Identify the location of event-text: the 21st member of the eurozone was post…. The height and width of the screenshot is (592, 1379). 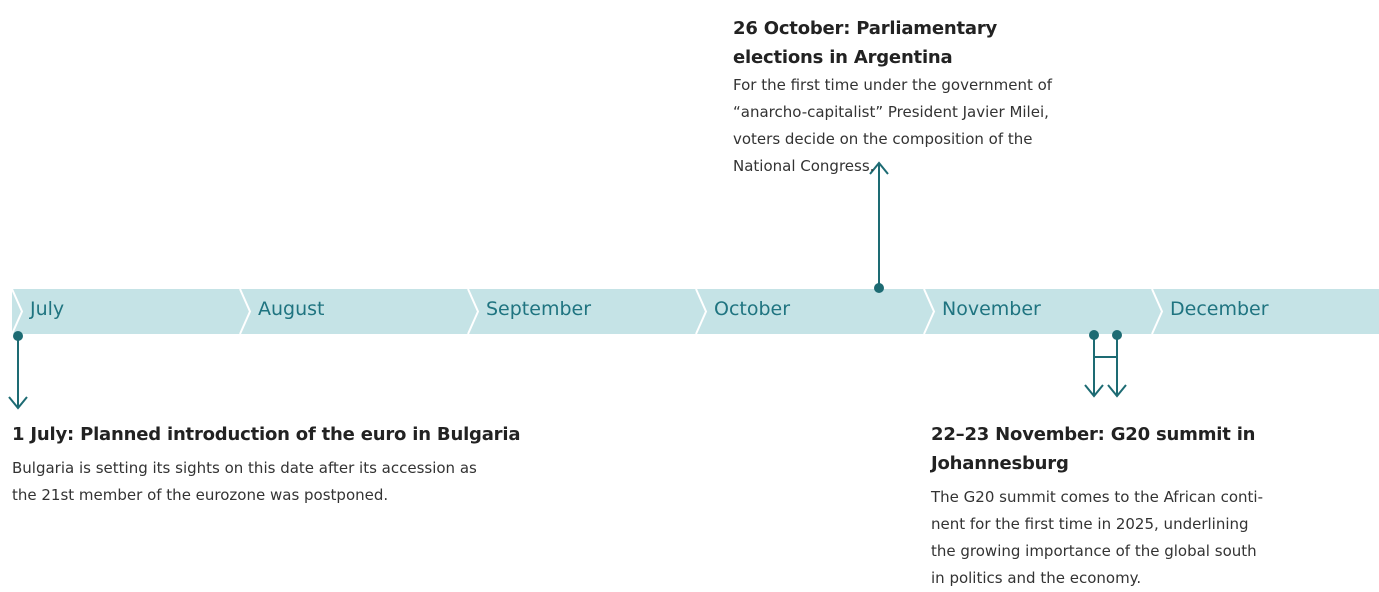
(200, 495).